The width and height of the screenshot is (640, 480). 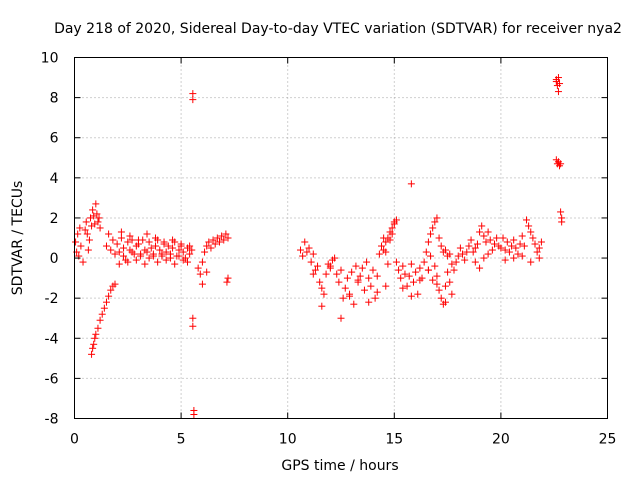 What do you see at coordinates (181, 440) in the screenshot?
I see `x-tick-label: 5` at bounding box center [181, 440].